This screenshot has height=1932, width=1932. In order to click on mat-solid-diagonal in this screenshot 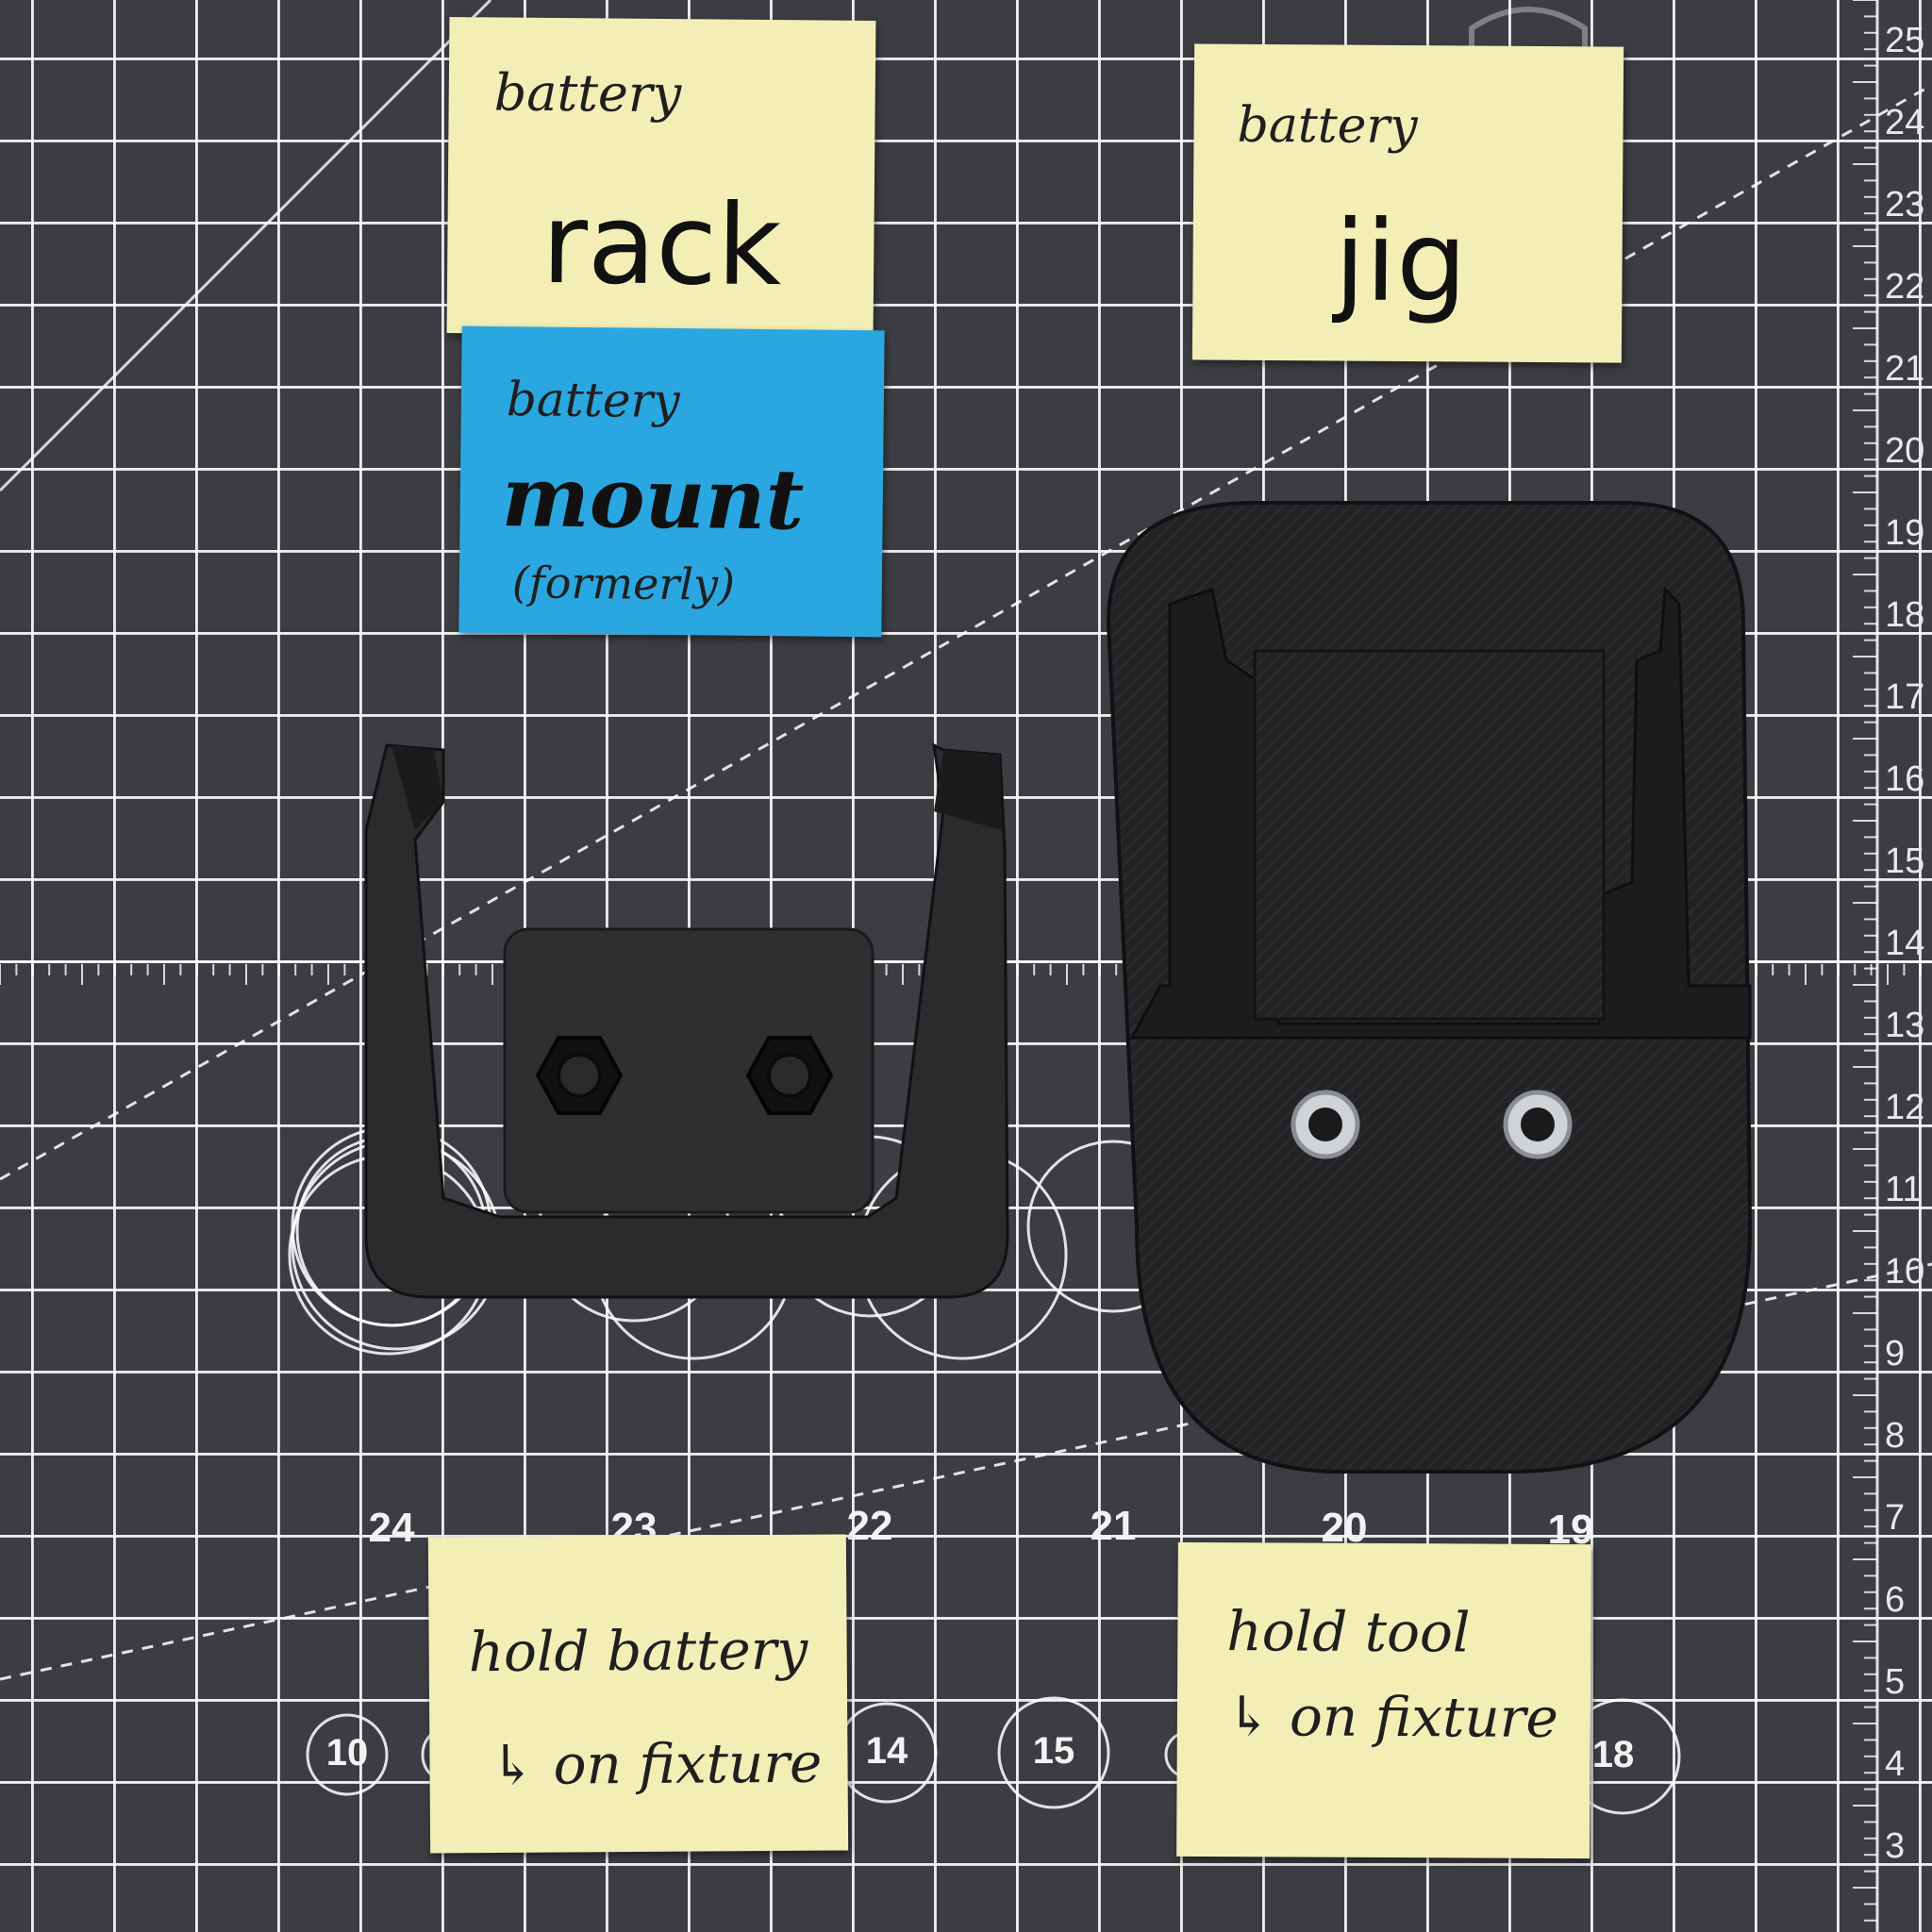, I will do `click(246, 246)`.